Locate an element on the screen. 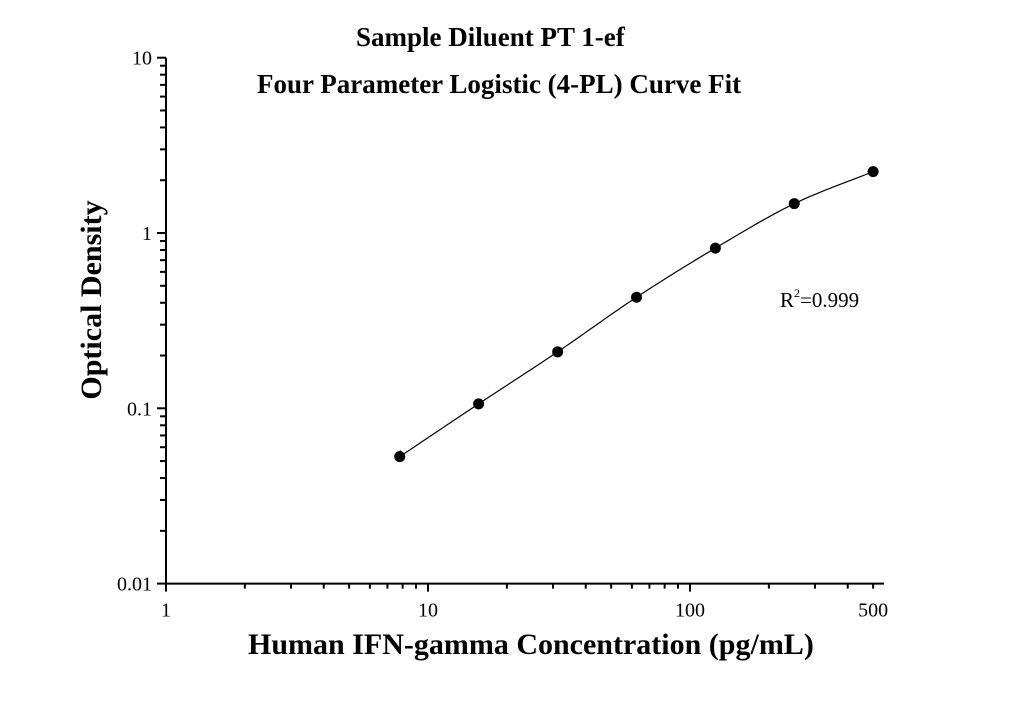 The width and height of the screenshot is (1024, 703). chart-title: Sample Diluent PT 1-ef is located at coordinates (490, 37).